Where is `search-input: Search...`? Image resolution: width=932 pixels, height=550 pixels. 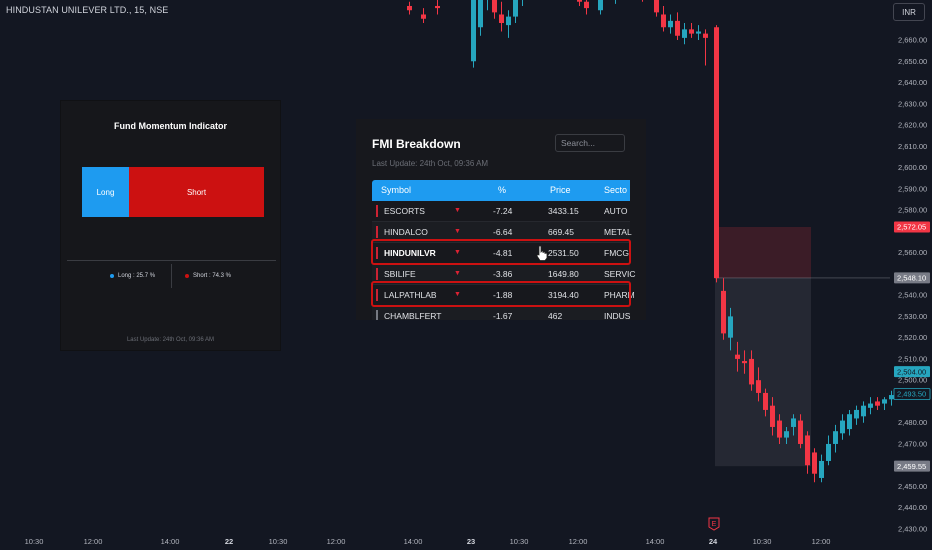 search-input: Search... is located at coordinates (590, 143).